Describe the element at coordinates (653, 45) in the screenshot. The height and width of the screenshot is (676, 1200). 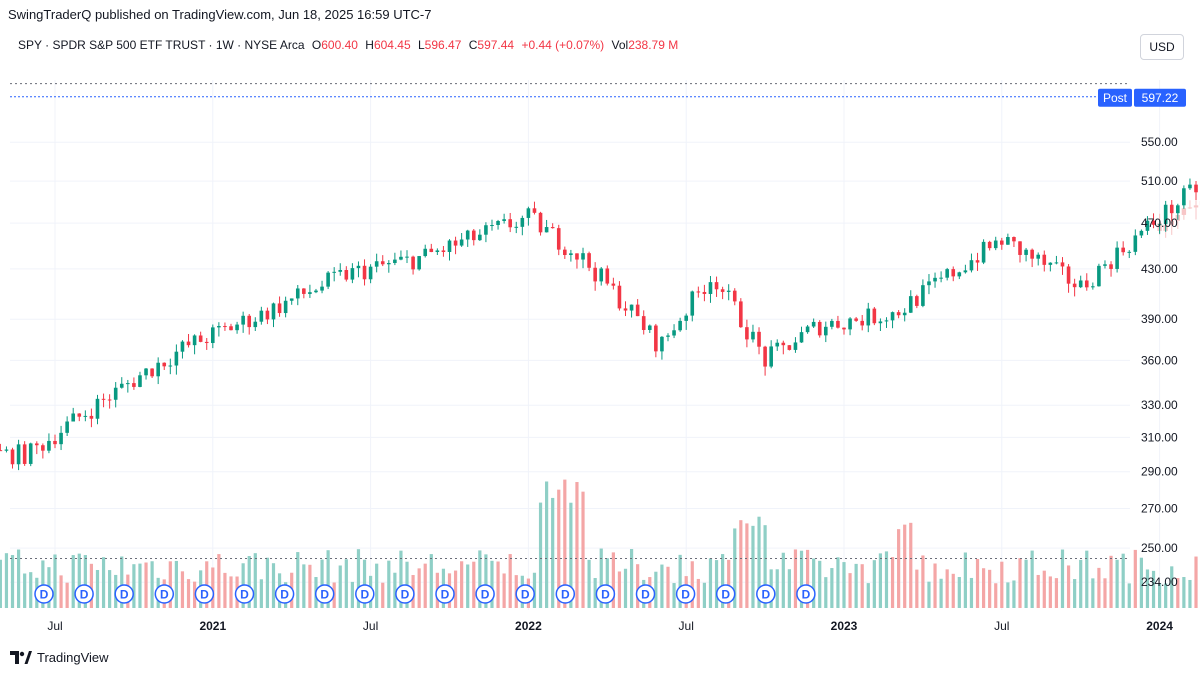
I see `volume-value: 238.79 M` at that location.